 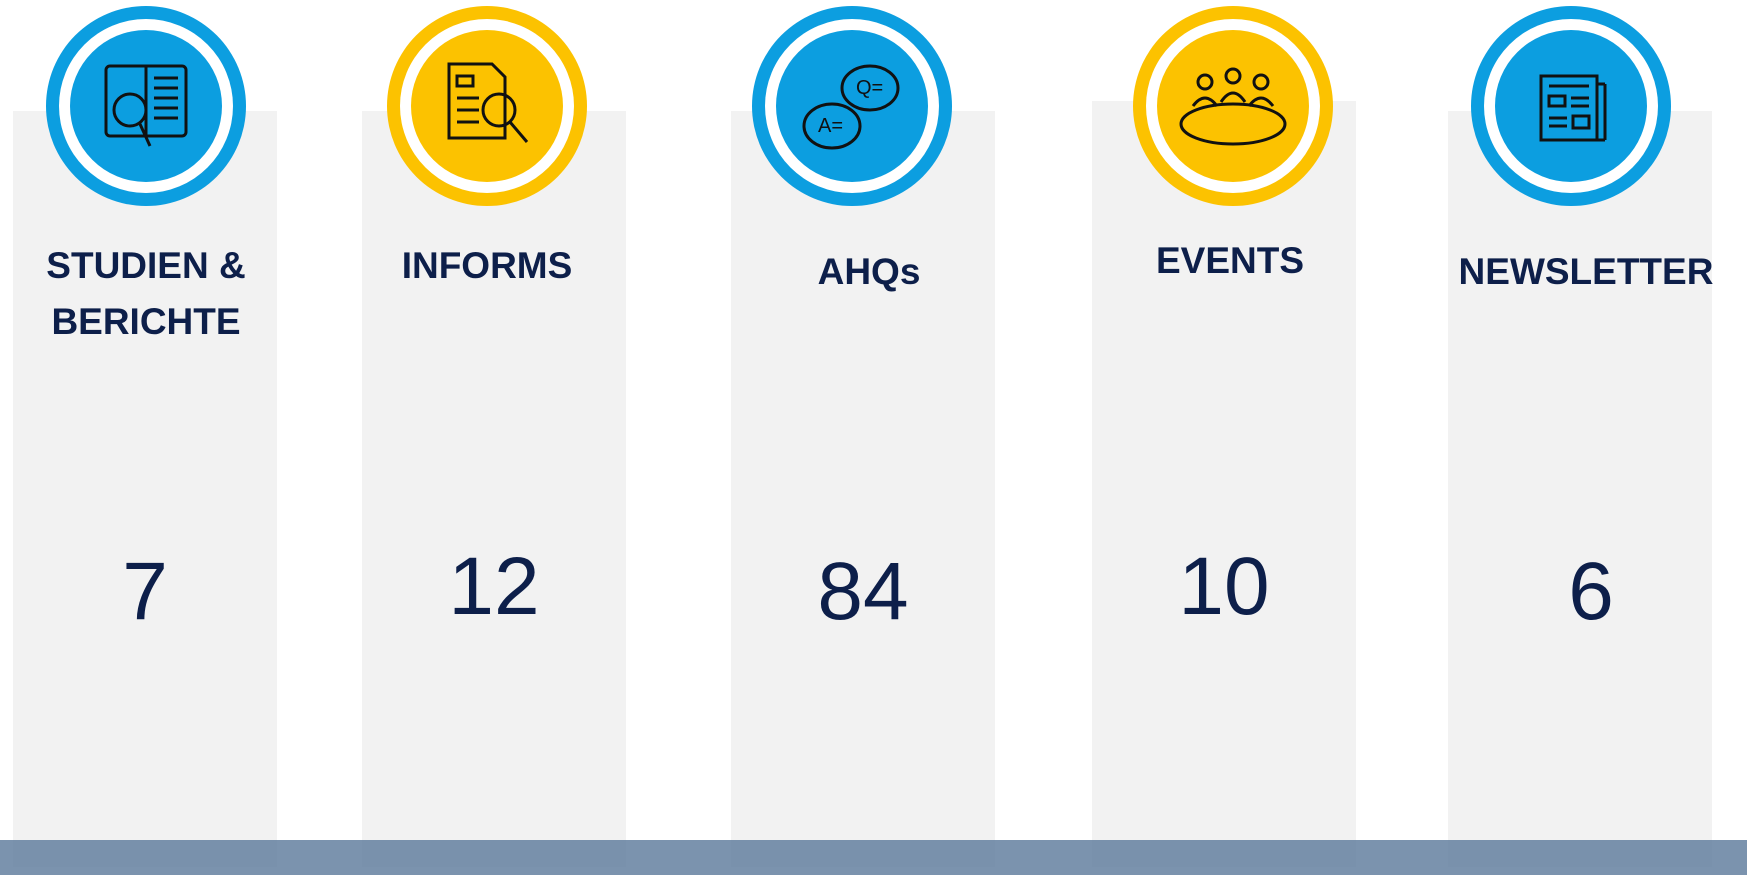 I want to click on card-title: AHQs, so click(x=869, y=271).